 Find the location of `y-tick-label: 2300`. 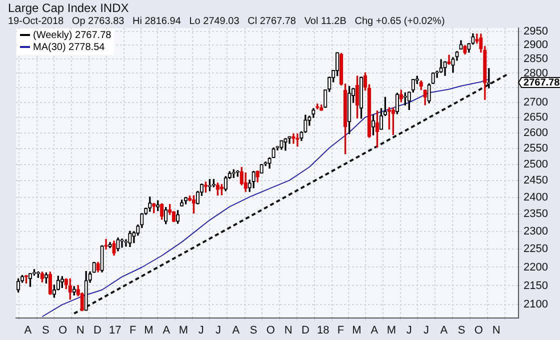

y-tick-label: 2300 is located at coordinates (536, 232).